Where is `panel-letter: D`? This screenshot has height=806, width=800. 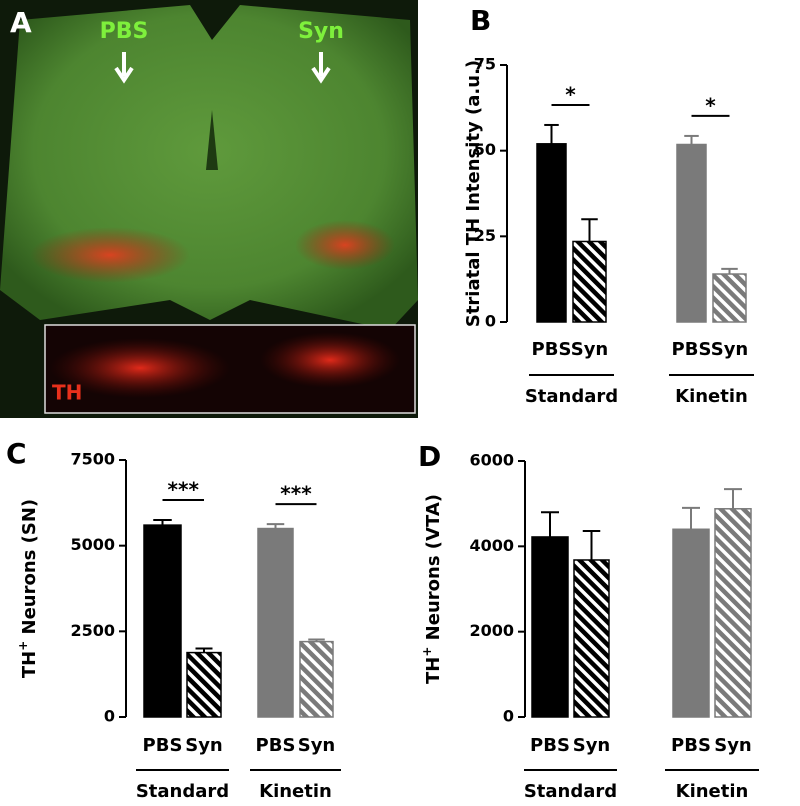 panel-letter: D is located at coordinates (429, 456).